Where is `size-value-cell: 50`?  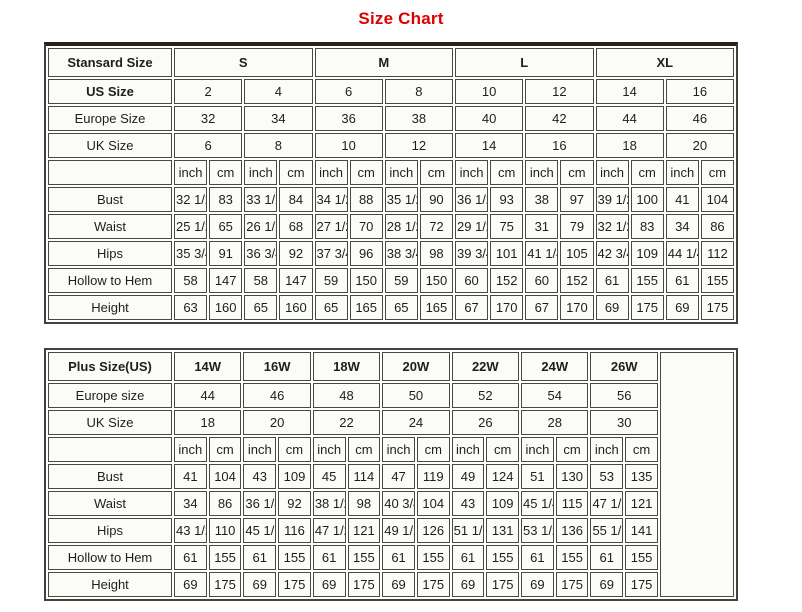 size-value-cell: 50 is located at coordinates (416, 395).